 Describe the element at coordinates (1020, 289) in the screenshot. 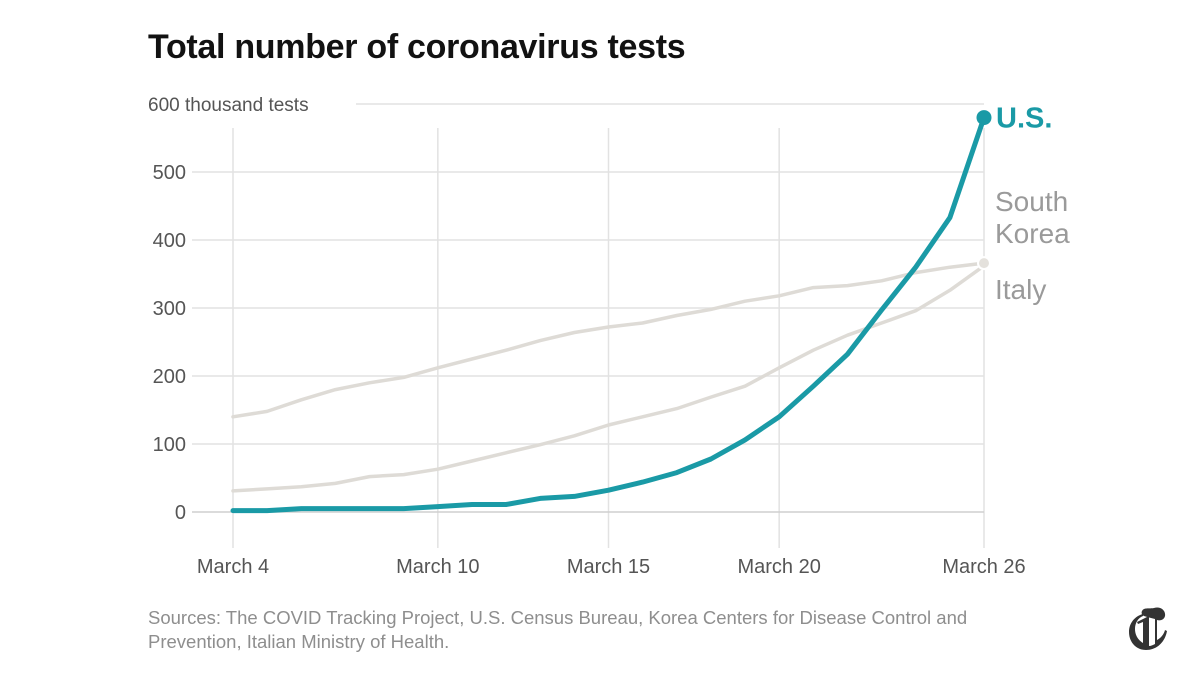

I see `series-label-italy: Italy` at that location.